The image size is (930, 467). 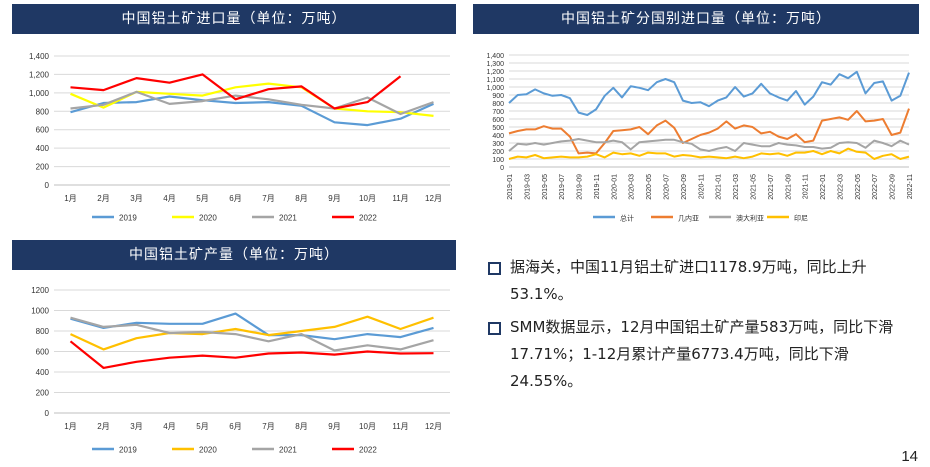 I want to click on series-line-2020, so click(x=252, y=333).